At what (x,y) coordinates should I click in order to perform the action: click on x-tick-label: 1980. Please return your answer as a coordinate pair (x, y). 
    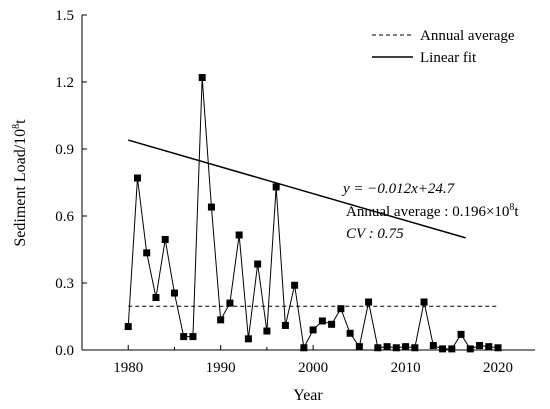
    Looking at the image, I should click on (128, 368).